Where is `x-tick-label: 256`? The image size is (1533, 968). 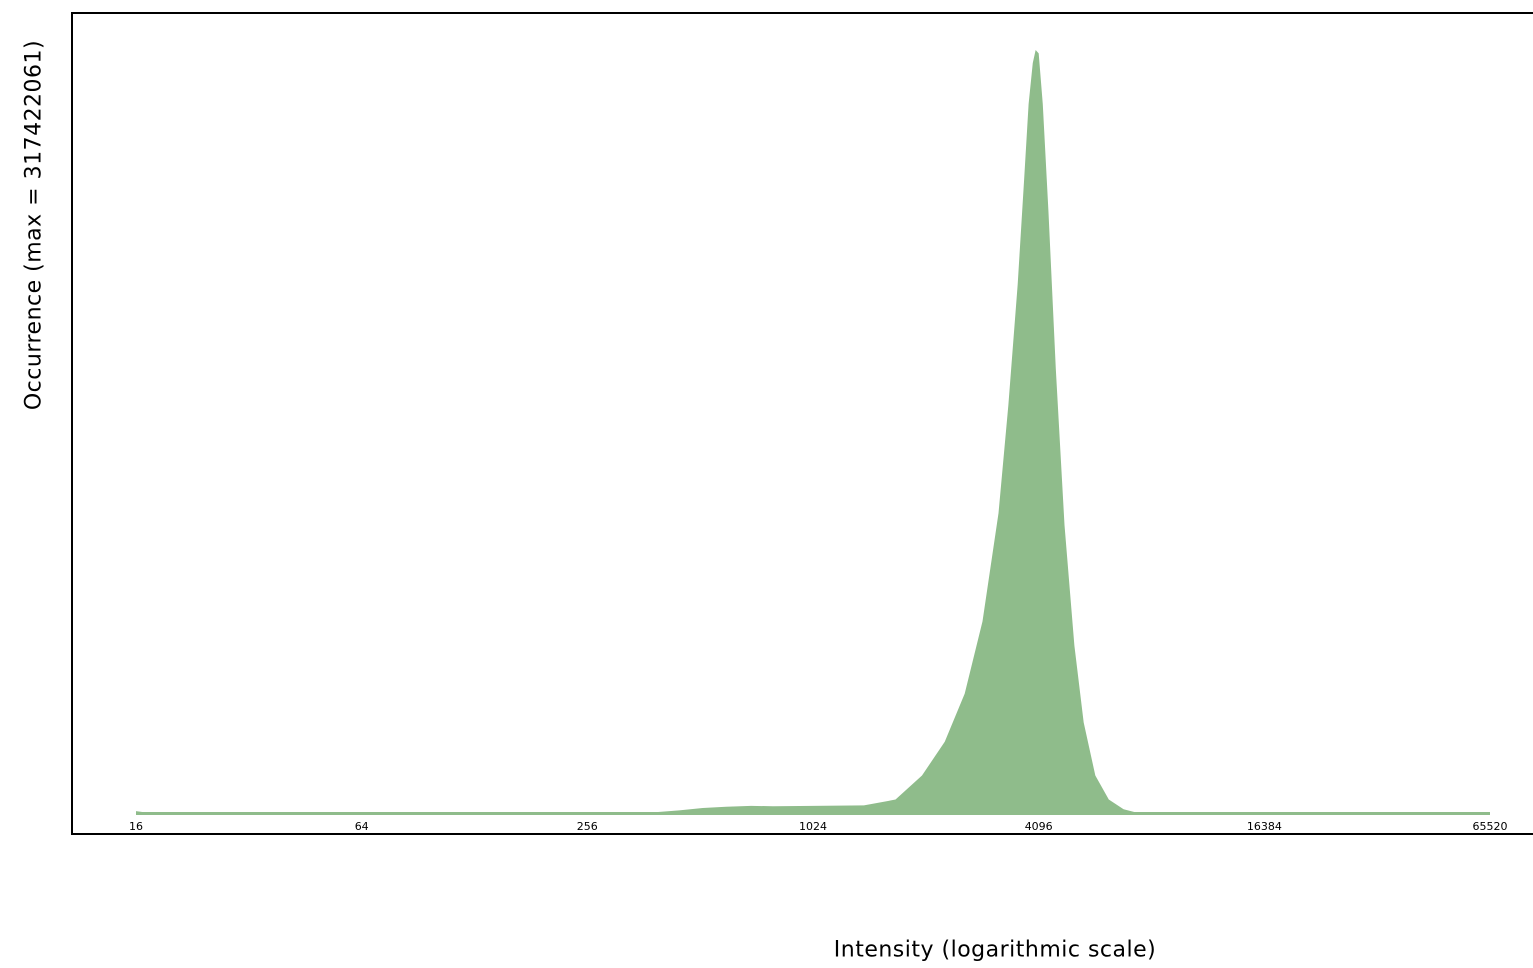 x-tick-label: 256 is located at coordinates (587, 826).